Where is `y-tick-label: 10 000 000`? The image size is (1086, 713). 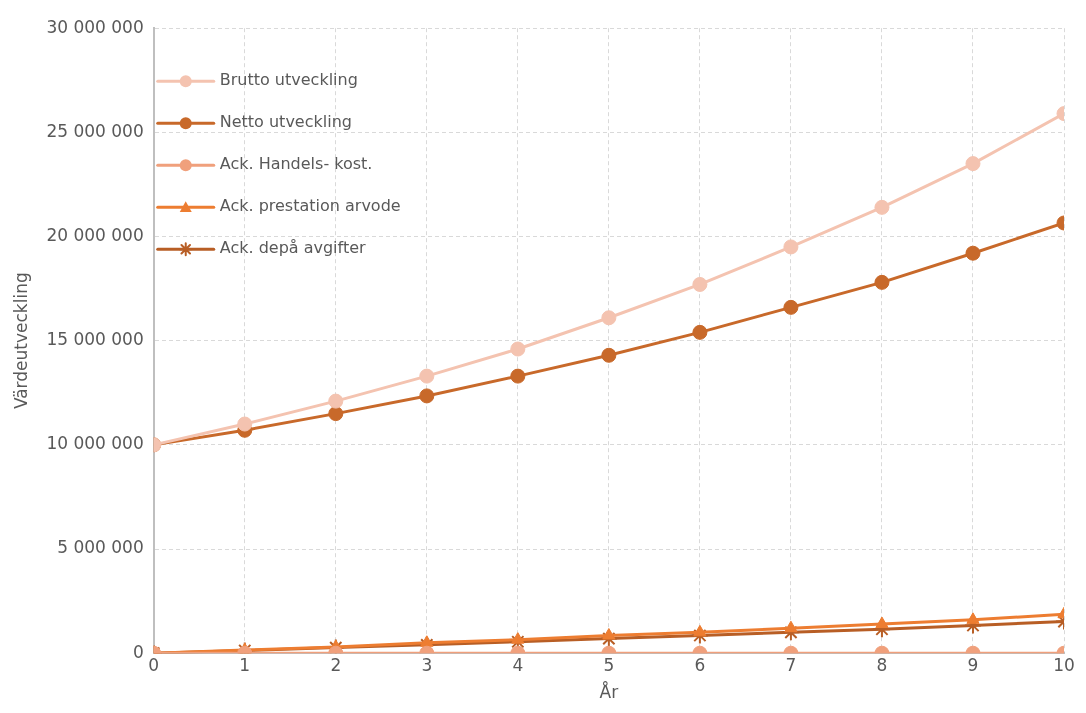
y-tick-label: 10 000 000 is located at coordinates (95, 443).